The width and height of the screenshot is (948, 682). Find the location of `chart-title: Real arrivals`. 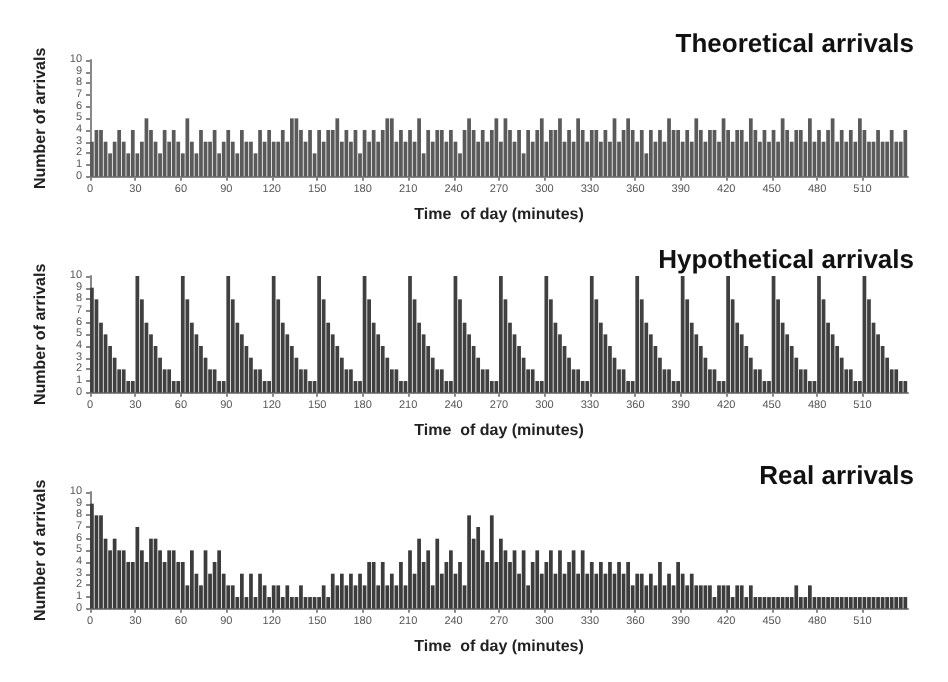

chart-title: Real arrivals is located at coordinates (837, 475).